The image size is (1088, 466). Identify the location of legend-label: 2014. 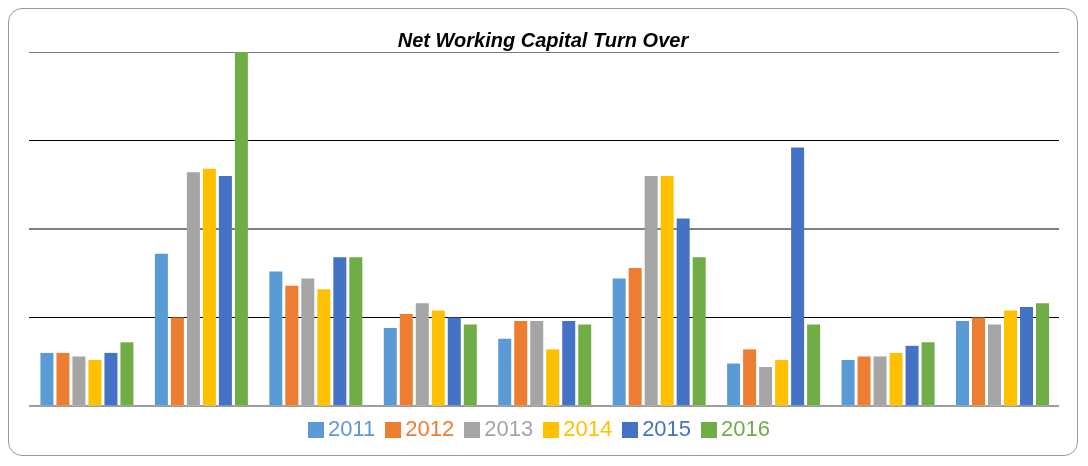
(588, 428).